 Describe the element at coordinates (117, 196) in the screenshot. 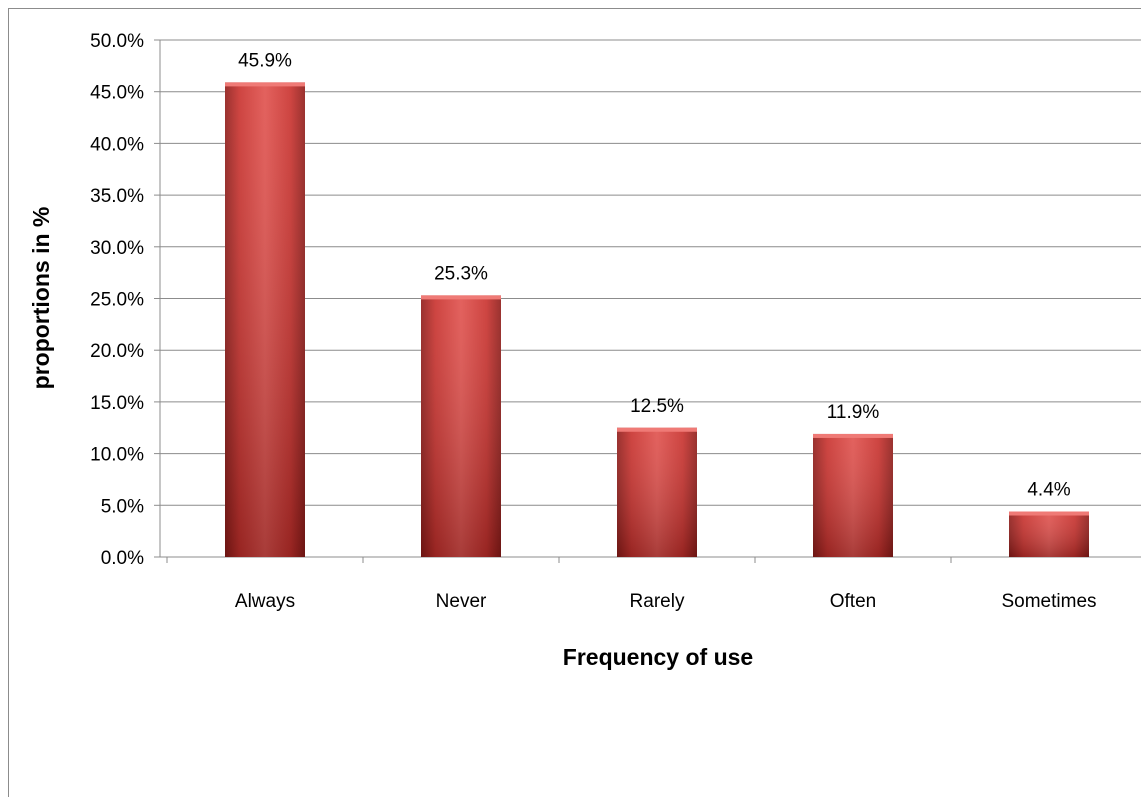

I see `y-tick-label: 35.0%` at that location.